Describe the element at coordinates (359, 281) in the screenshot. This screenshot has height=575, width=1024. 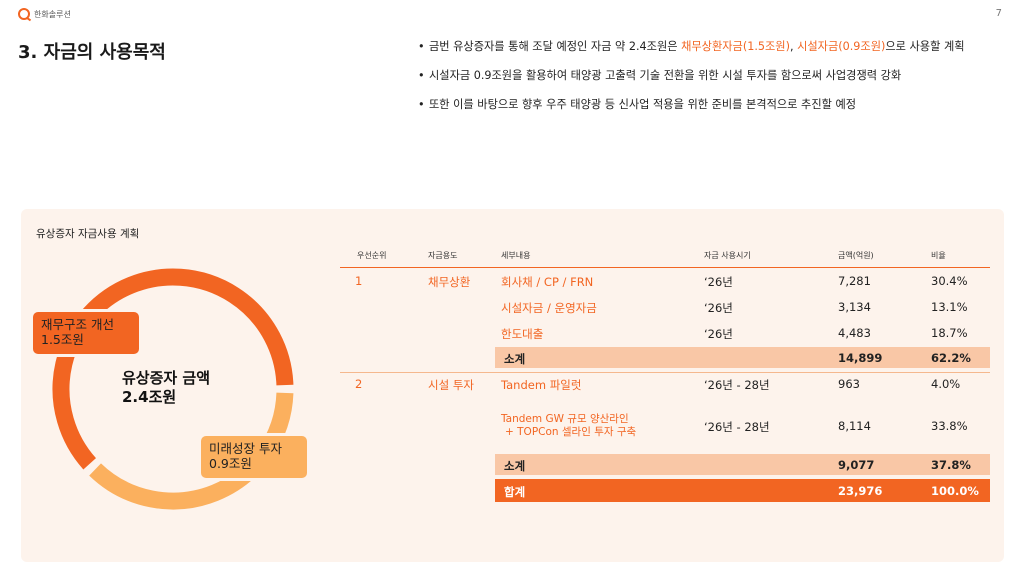
I see `group1-priority: 1` at that location.